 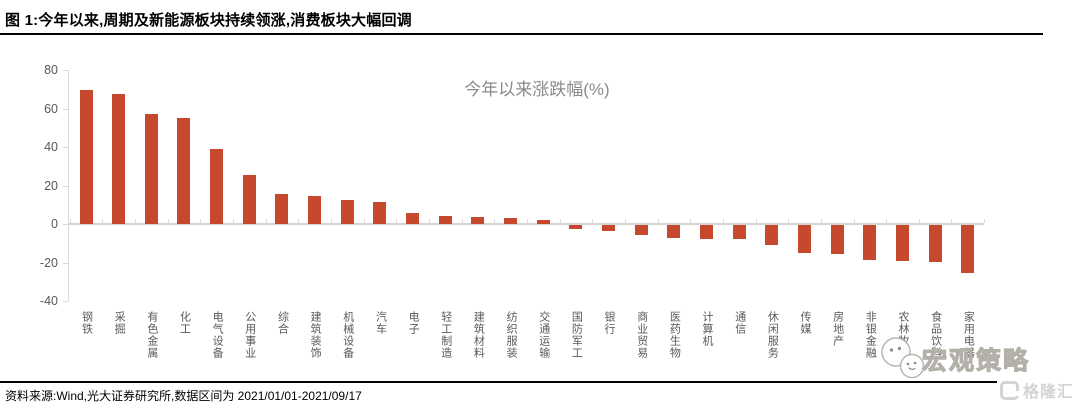 I want to click on x-axis-label: 家用电器, so click(x=968, y=335).